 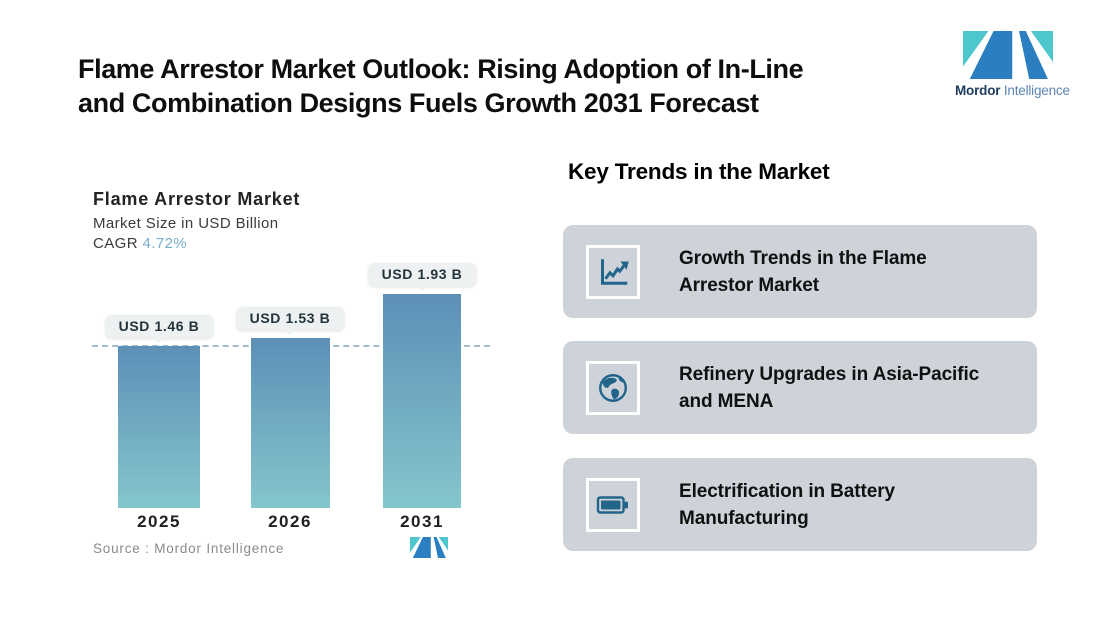 What do you see at coordinates (1008, 55) in the screenshot?
I see `mordor-intelligence-logo-icon` at bounding box center [1008, 55].